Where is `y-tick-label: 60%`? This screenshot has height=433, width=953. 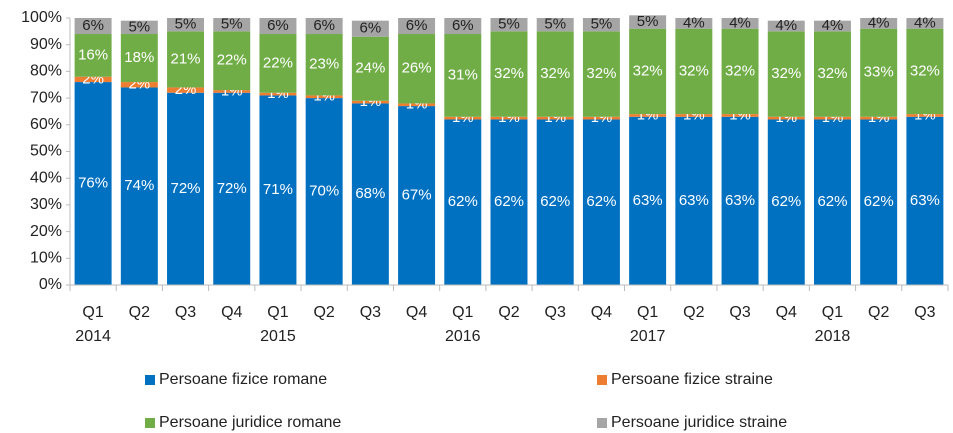 y-tick-label: 60% is located at coordinates (46, 124).